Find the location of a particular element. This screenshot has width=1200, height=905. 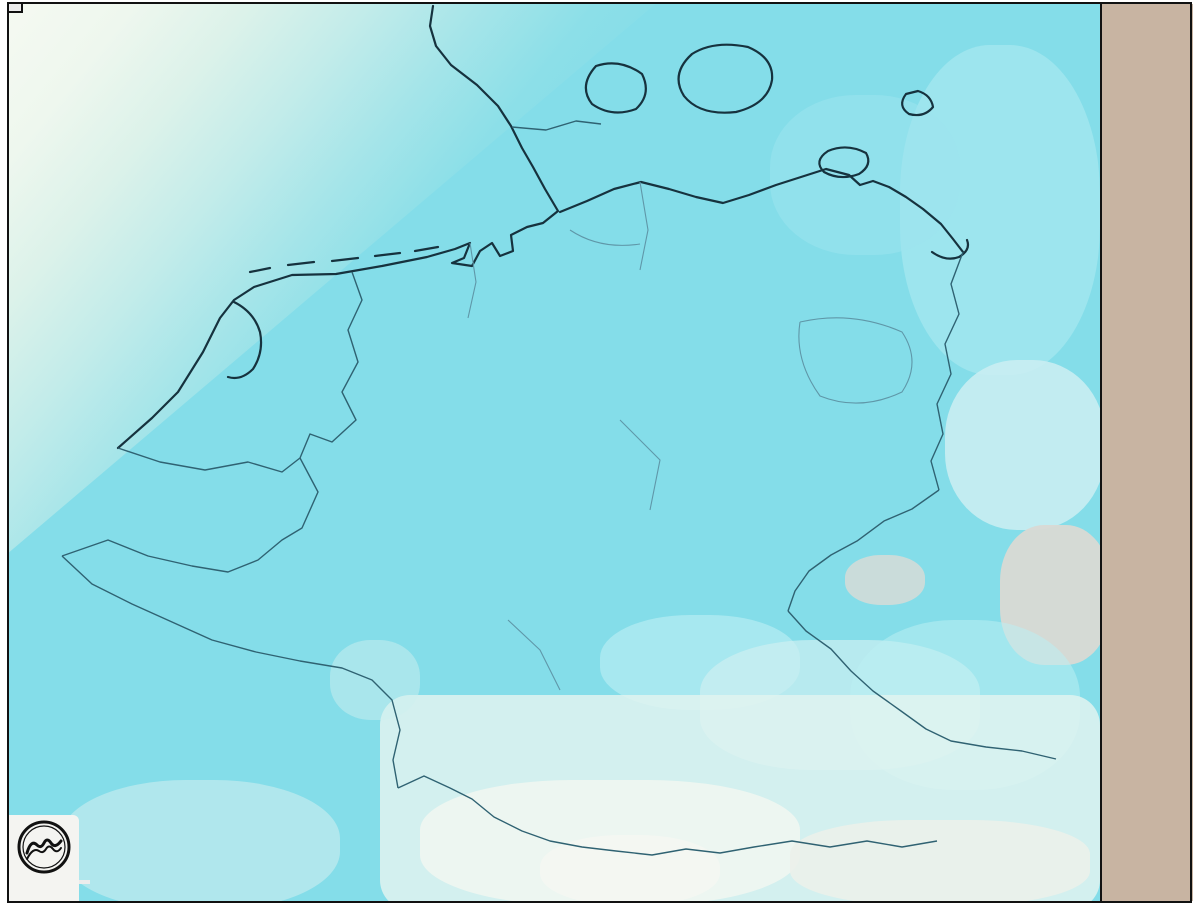

legend-sidebar is located at coordinates (1146, 452).